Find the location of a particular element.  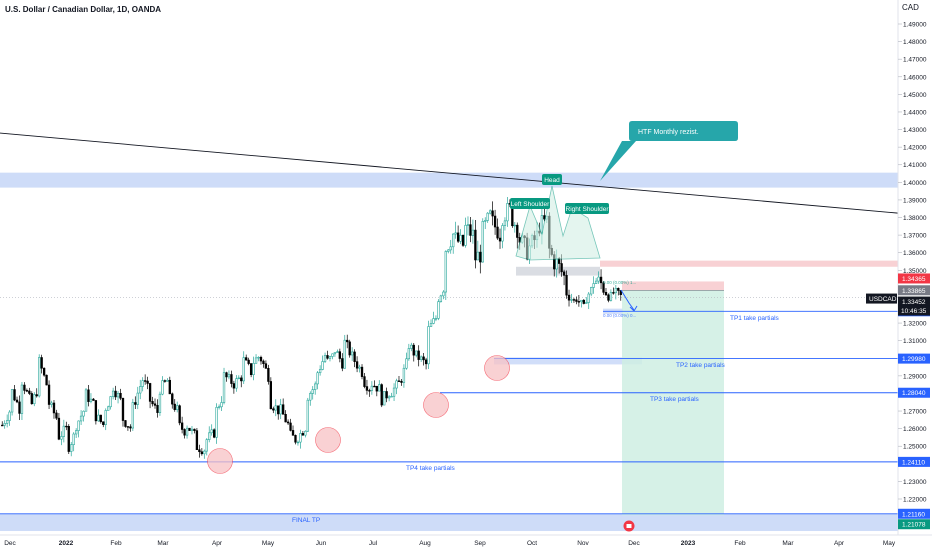

symbol-badge is located at coordinates (881, 298).